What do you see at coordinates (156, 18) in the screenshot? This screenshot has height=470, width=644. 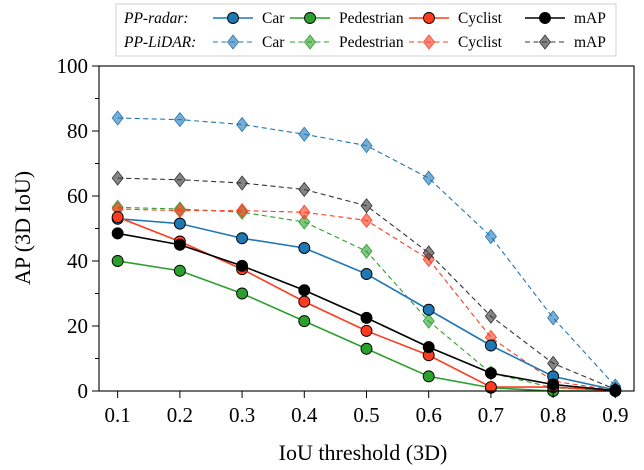 I see `legend-group-label: PP-radar:` at bounding box center [156, 18].